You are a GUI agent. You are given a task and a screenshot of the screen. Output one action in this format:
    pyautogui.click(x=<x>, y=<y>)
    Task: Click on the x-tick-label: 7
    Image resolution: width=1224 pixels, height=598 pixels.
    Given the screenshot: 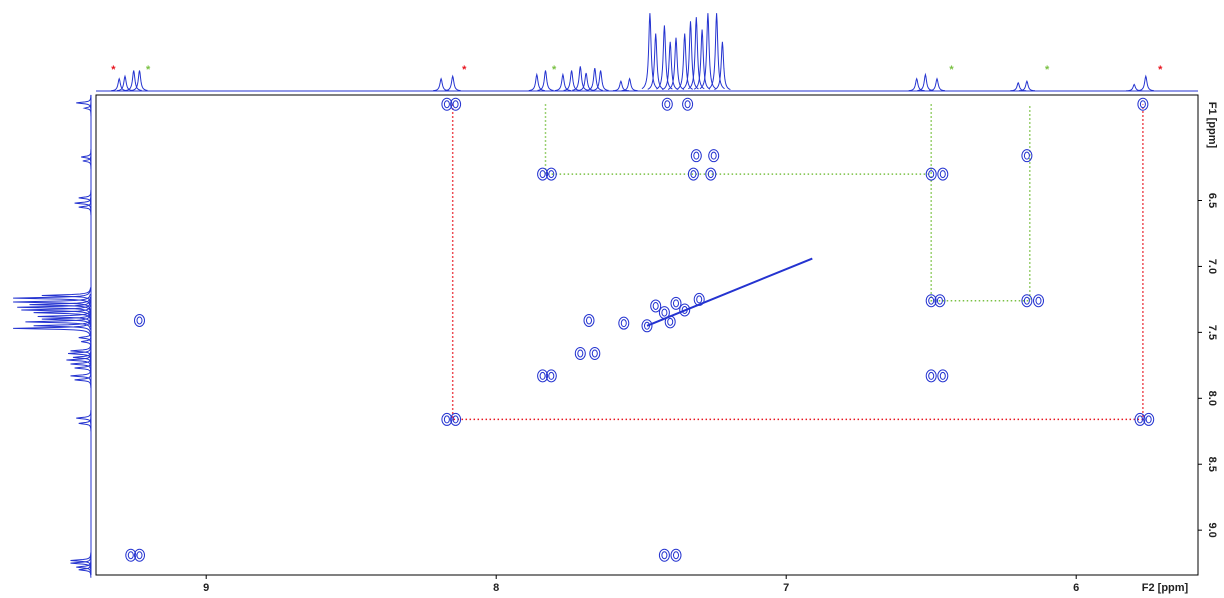 What is the action you would take?
    pyautogui.click(x=786, y=588)
    